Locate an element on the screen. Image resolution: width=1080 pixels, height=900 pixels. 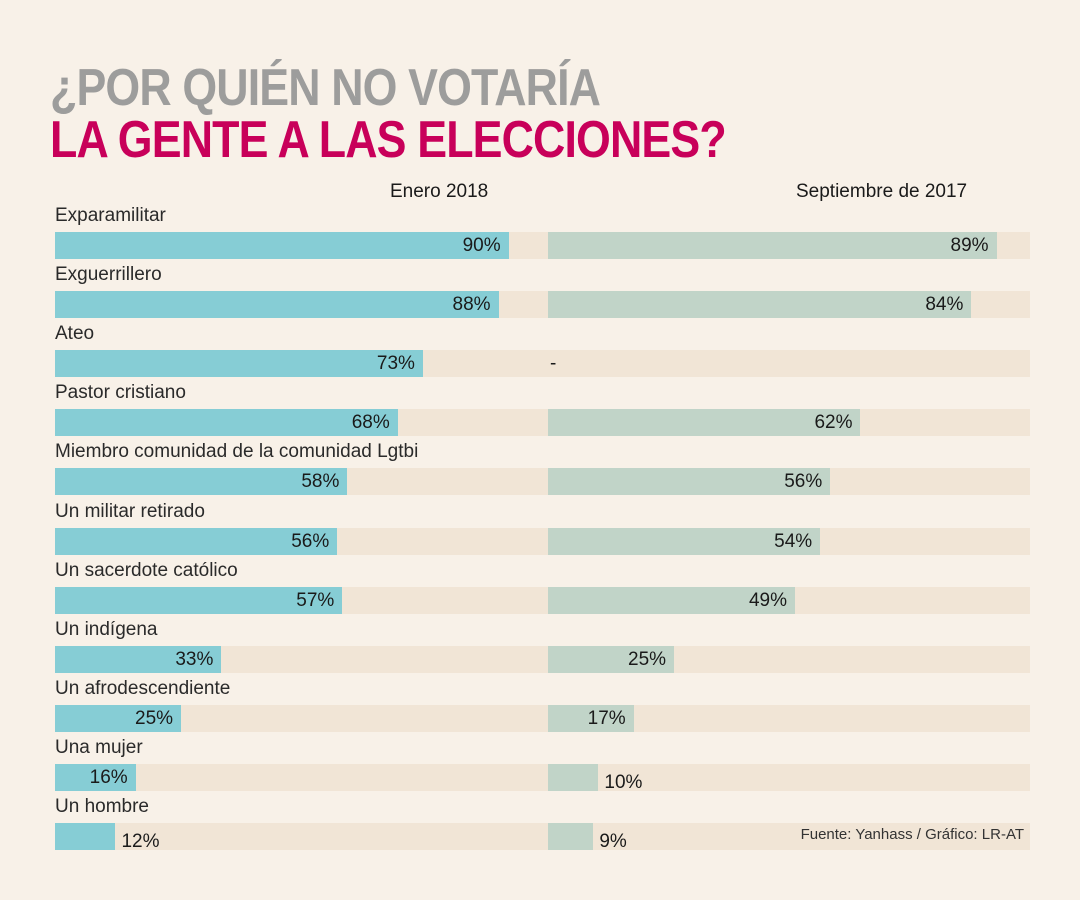
data-label: 89% is located at coordinates (969, 245).